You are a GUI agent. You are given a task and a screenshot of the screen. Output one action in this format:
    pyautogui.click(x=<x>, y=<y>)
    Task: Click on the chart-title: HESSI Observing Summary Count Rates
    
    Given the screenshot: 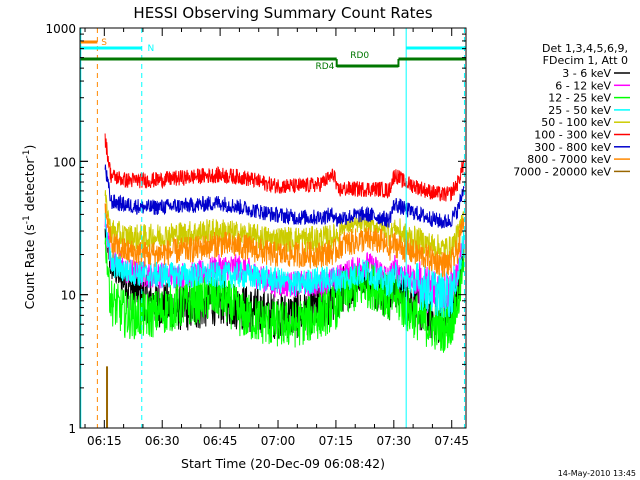 What is the action you would take?
    pyautogui.click(x=282, y=13)
    